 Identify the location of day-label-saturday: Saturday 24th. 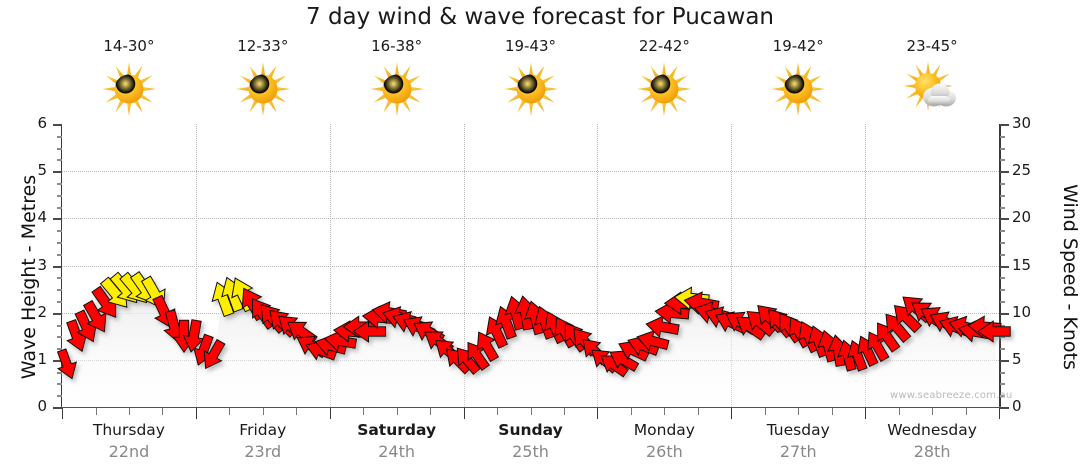
(397, 445).